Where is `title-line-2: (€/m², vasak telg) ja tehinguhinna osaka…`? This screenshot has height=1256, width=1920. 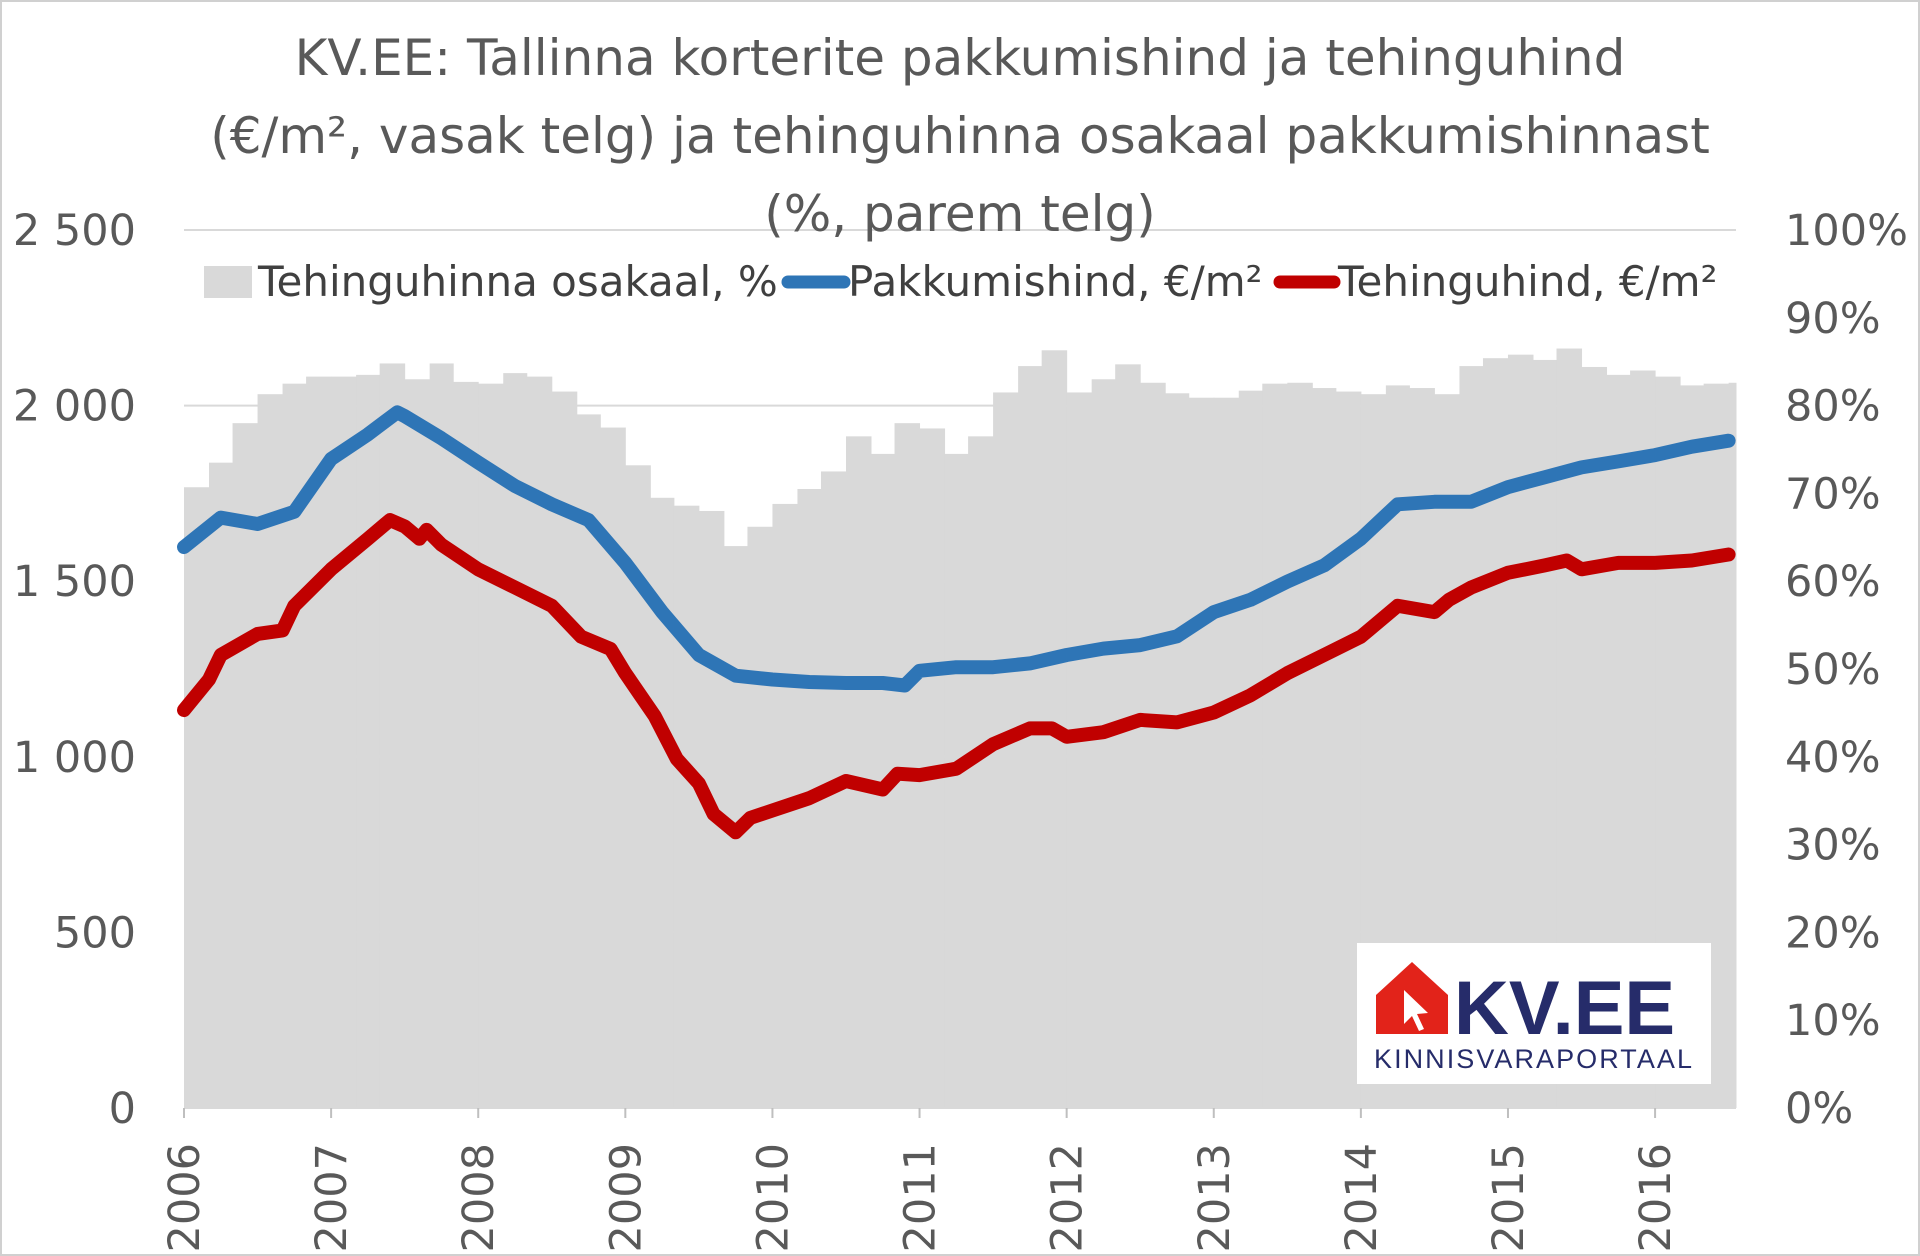 title-line-2: (€/m², vasak telg) ja tehinguhinna osaka… is located at coordinates (960, 136).